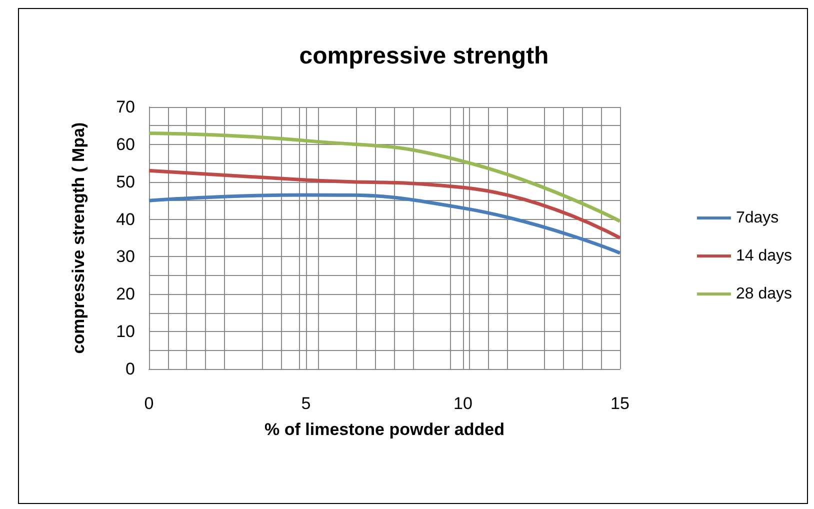 This screenshot has width=814, height=509. Describe the element at coordinates (764, 294) in the screenshot. I see `legend-label: 28 days` at that location.